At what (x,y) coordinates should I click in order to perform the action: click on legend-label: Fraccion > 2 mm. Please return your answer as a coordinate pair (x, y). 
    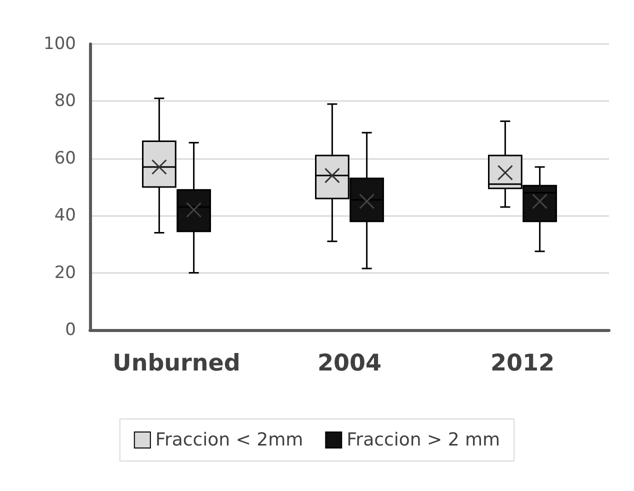
    Looking at the image, I should click on (423, 440).